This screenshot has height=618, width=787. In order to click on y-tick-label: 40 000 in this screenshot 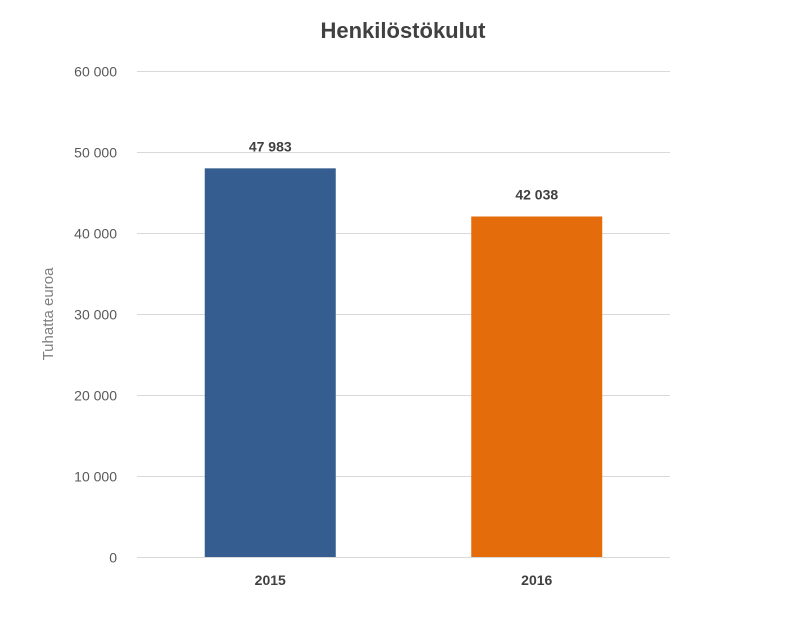, I will do `click(95, 234)`.